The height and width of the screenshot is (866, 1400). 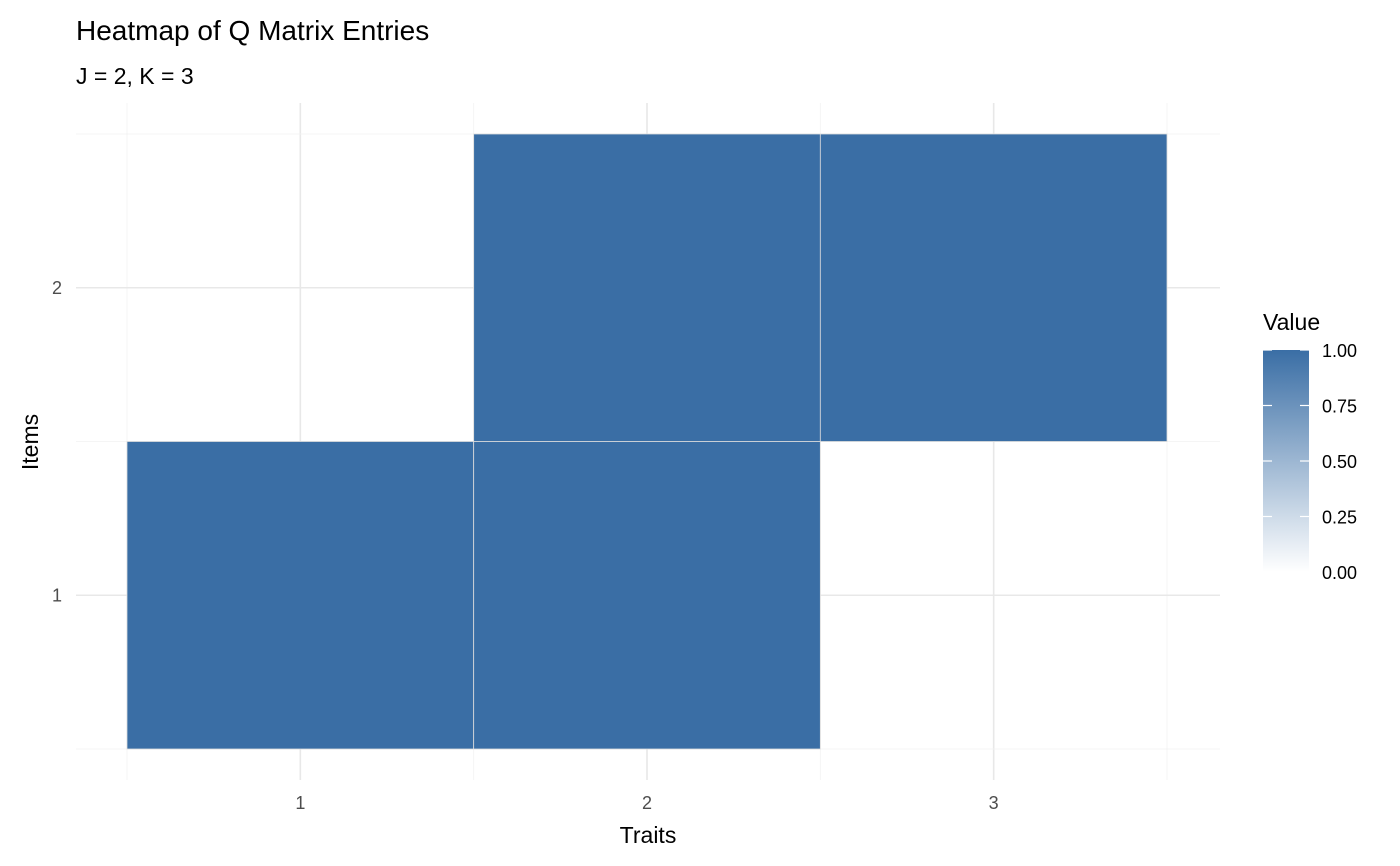 I want to click on x-tick-label: 2, so click(x=647, y=803).